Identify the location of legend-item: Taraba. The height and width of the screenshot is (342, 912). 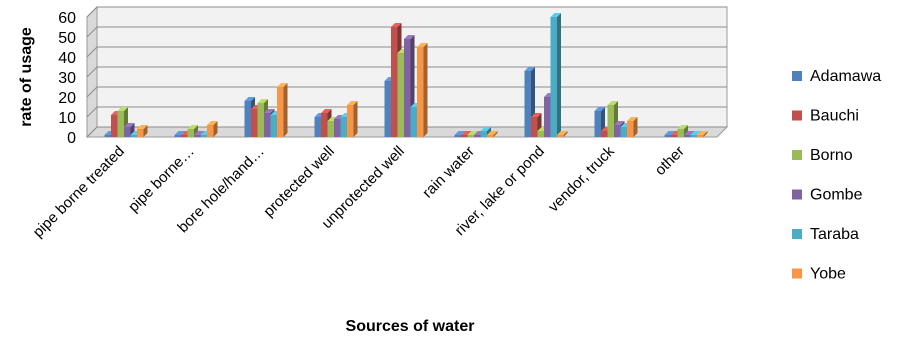
(825, 234).